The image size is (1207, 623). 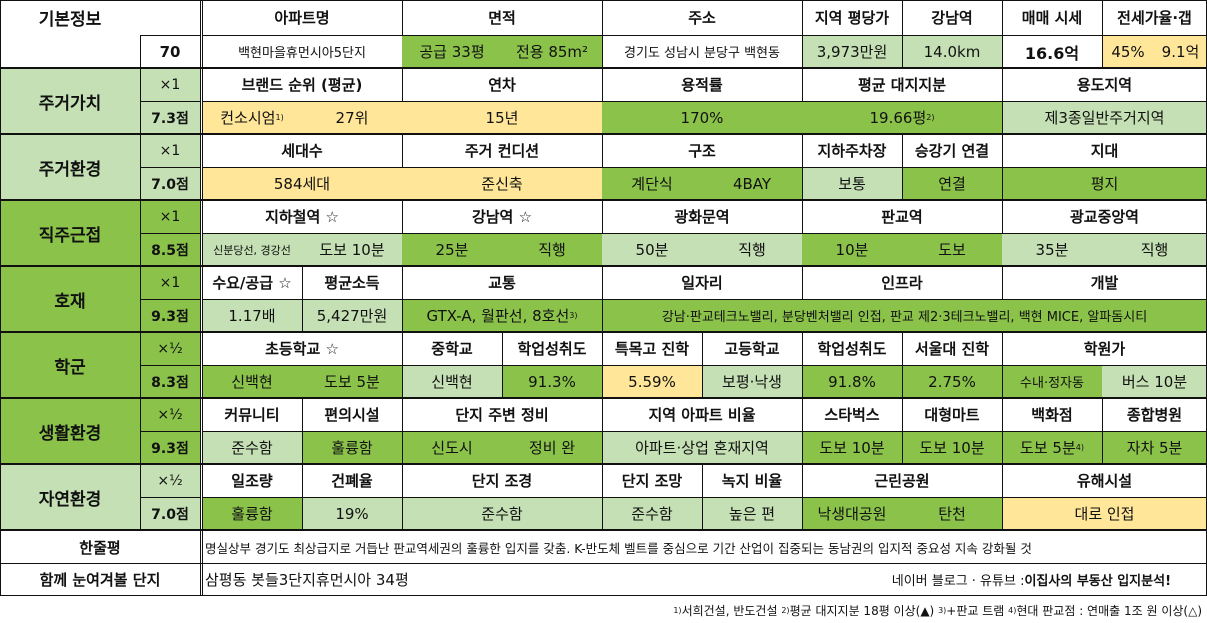 What do you see at coordinates (502, 117) in the screenshot?
I see `age-value: 15년` at bounding box center [502, 117].